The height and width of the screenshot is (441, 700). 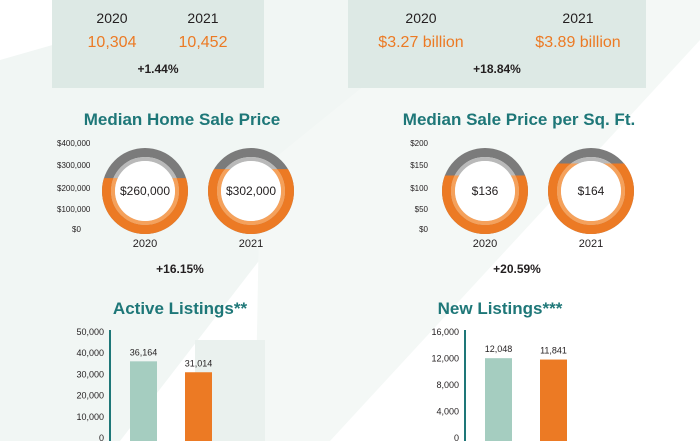 What do you see at coordinates (447, 385) in the screenshot?
I see `y-tick-label: 8,000` at bounding box center [447, 385].